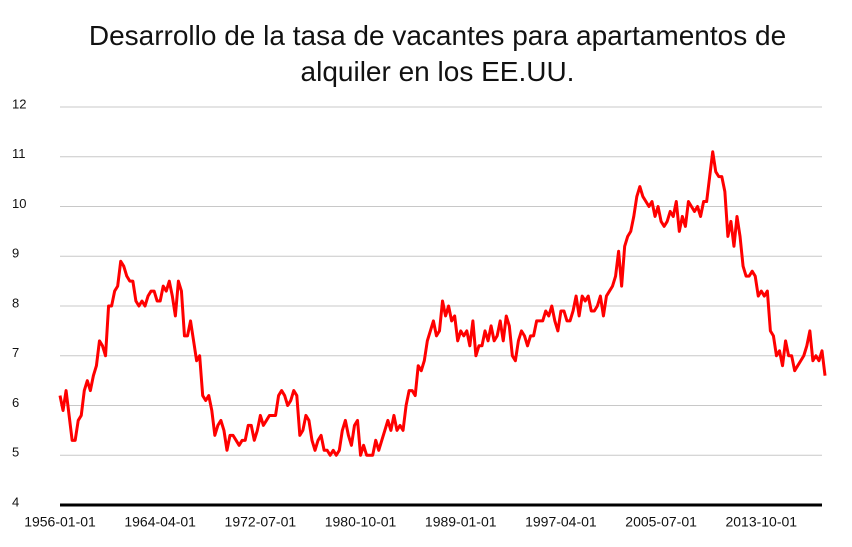 This screenshot has height=547, width=852. I want to click on y-tick-label: 11, so click(19, 153).